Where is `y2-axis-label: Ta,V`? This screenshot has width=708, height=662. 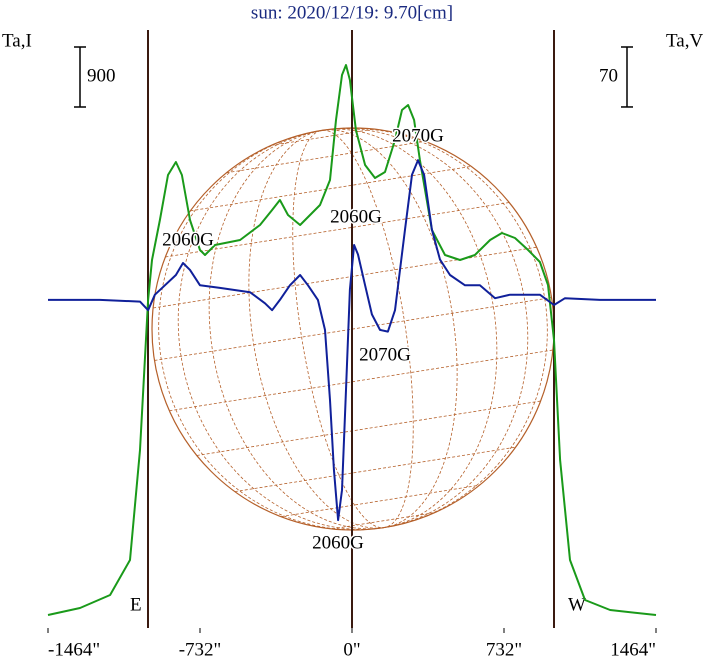 y2-axis-label: Ta,V is located at coordinates (684, 40).